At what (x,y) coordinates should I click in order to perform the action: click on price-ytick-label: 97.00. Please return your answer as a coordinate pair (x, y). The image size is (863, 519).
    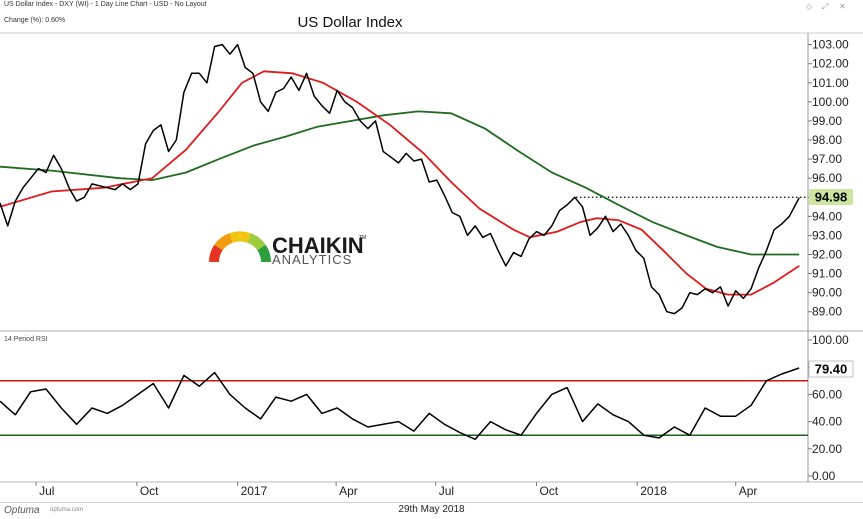
    Looking at the image, I should click on (827, 159).